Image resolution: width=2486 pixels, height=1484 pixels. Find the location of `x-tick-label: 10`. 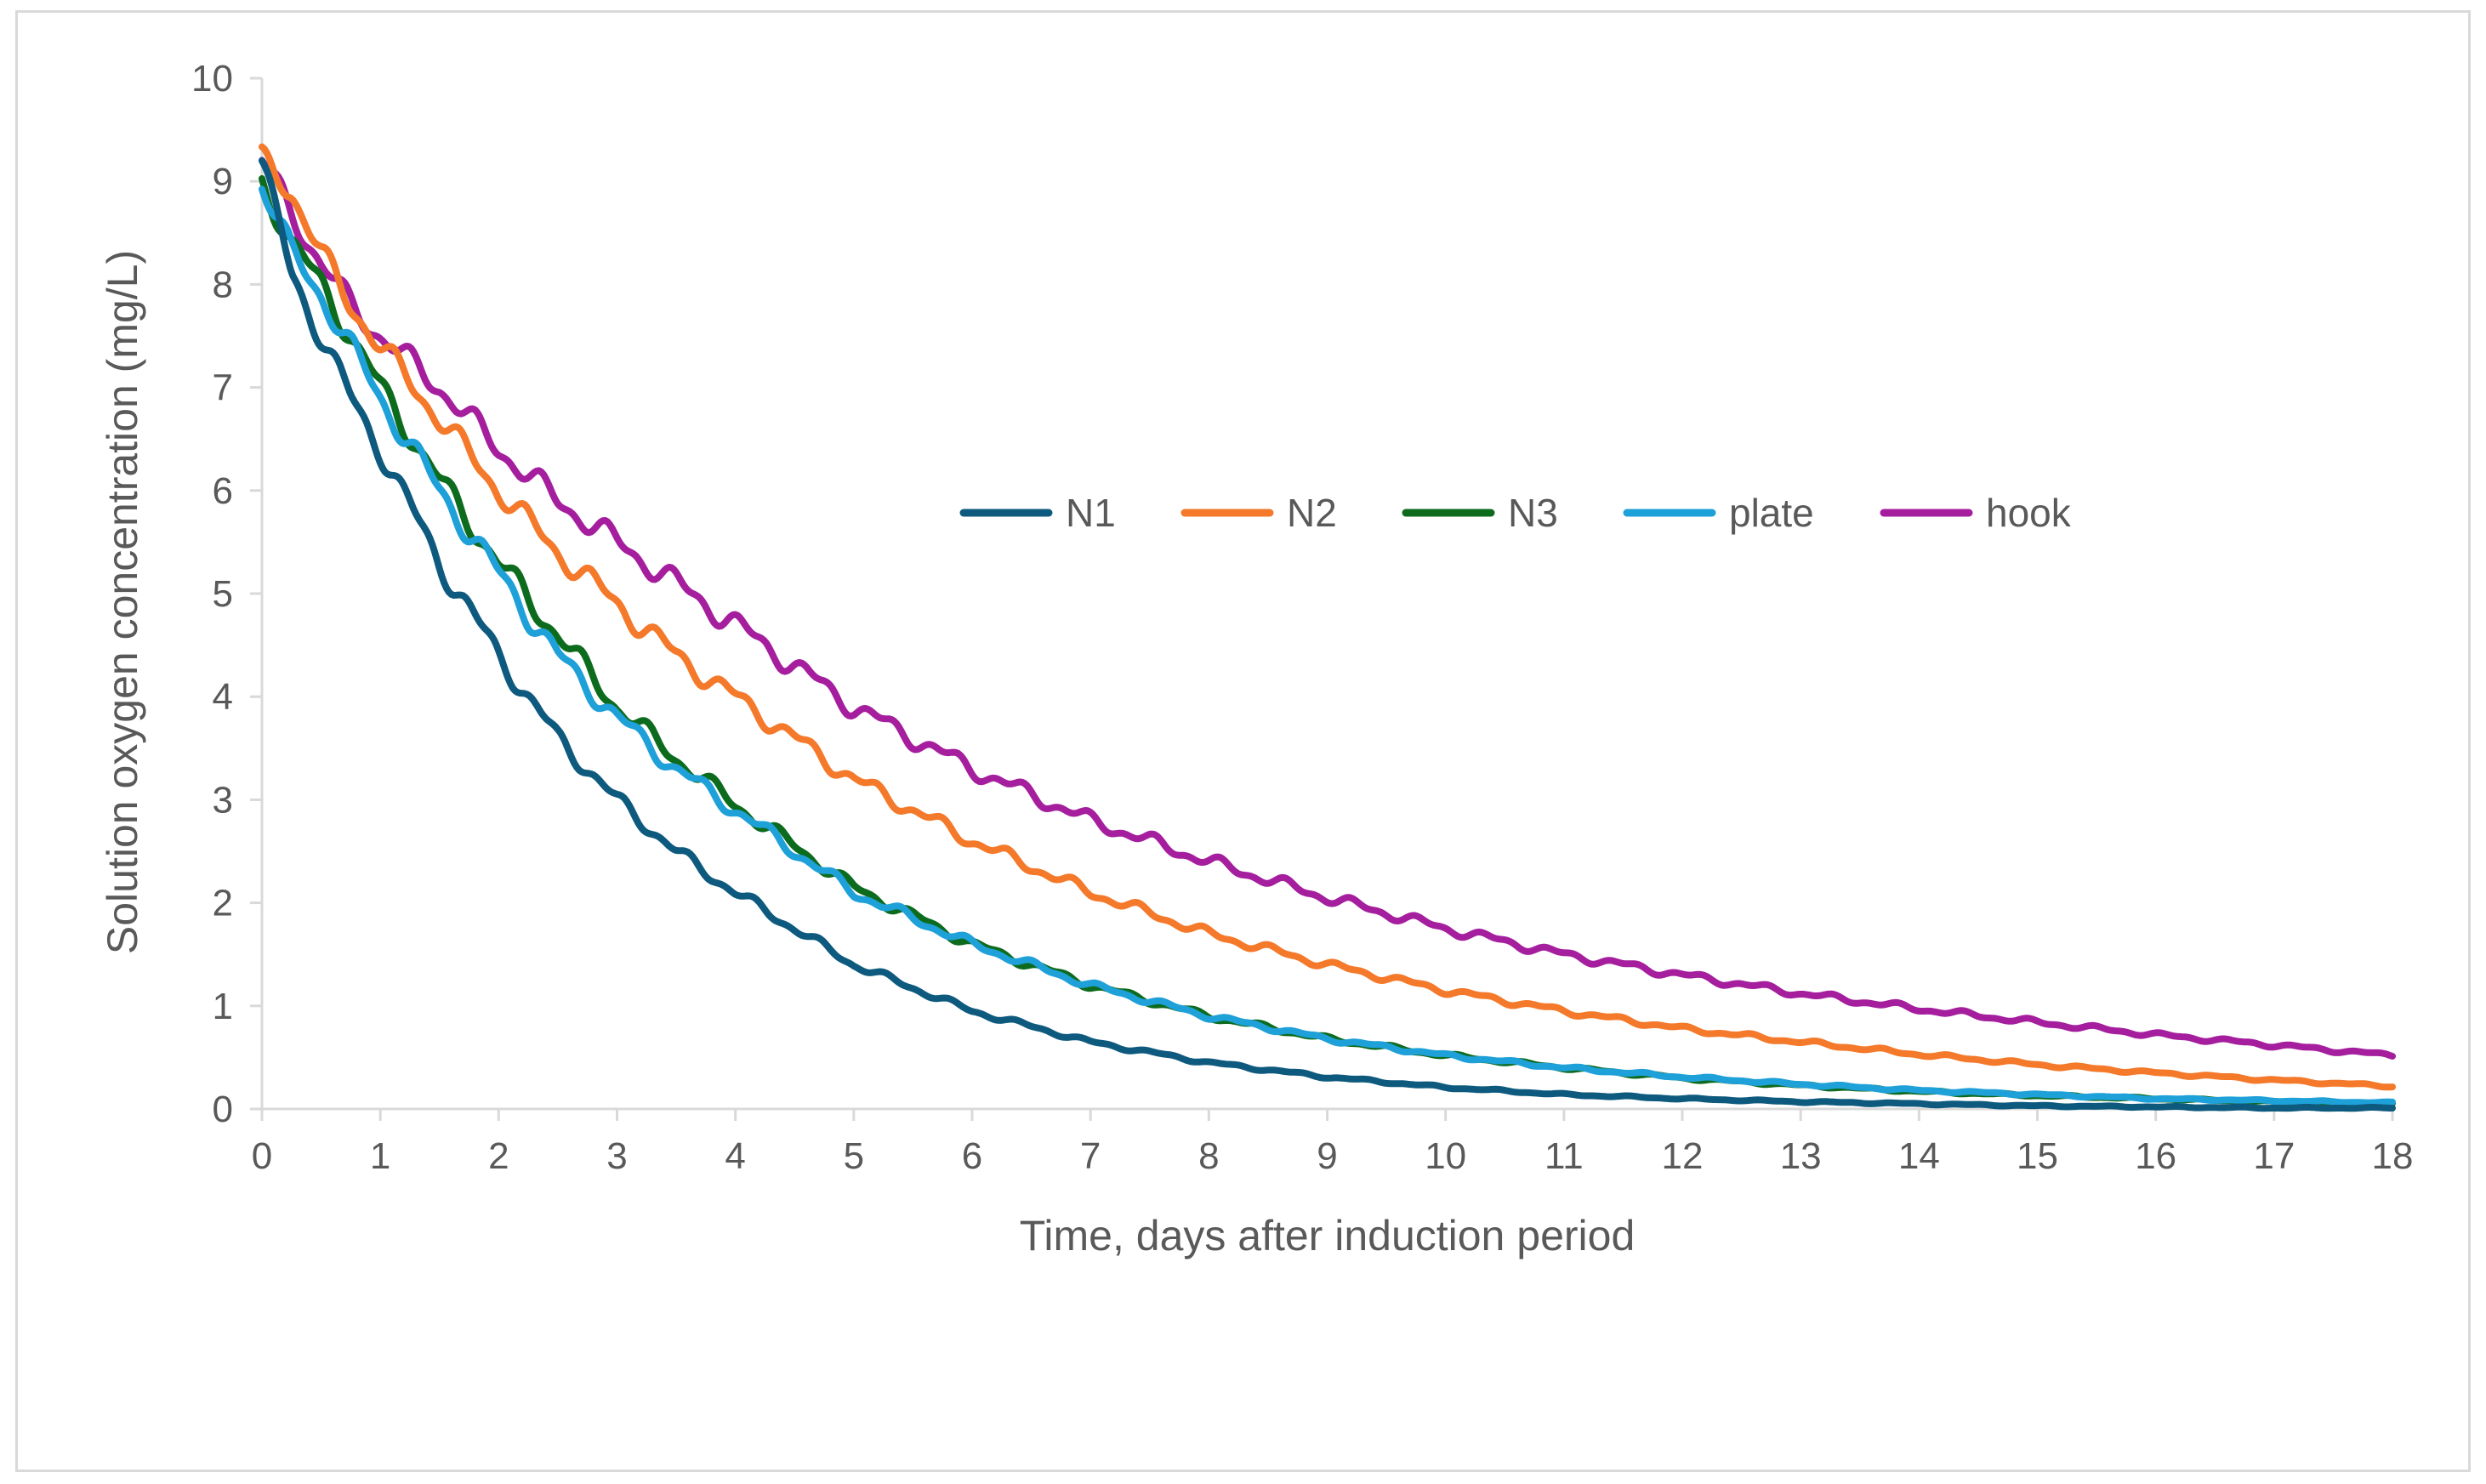

x-tick-label: 10 is located at coordinates (1445, 1156).